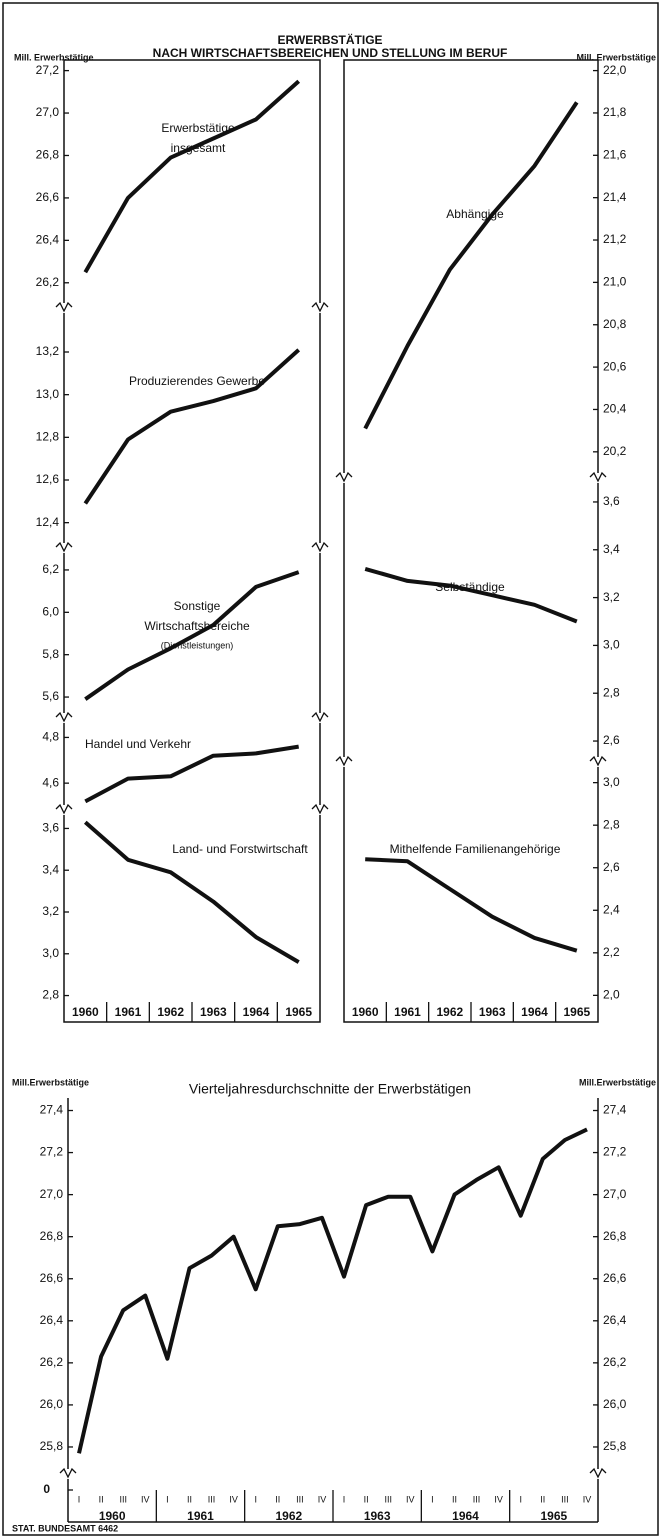  I want to click on y2-tick-label: 25,8, so click(615, 1446).